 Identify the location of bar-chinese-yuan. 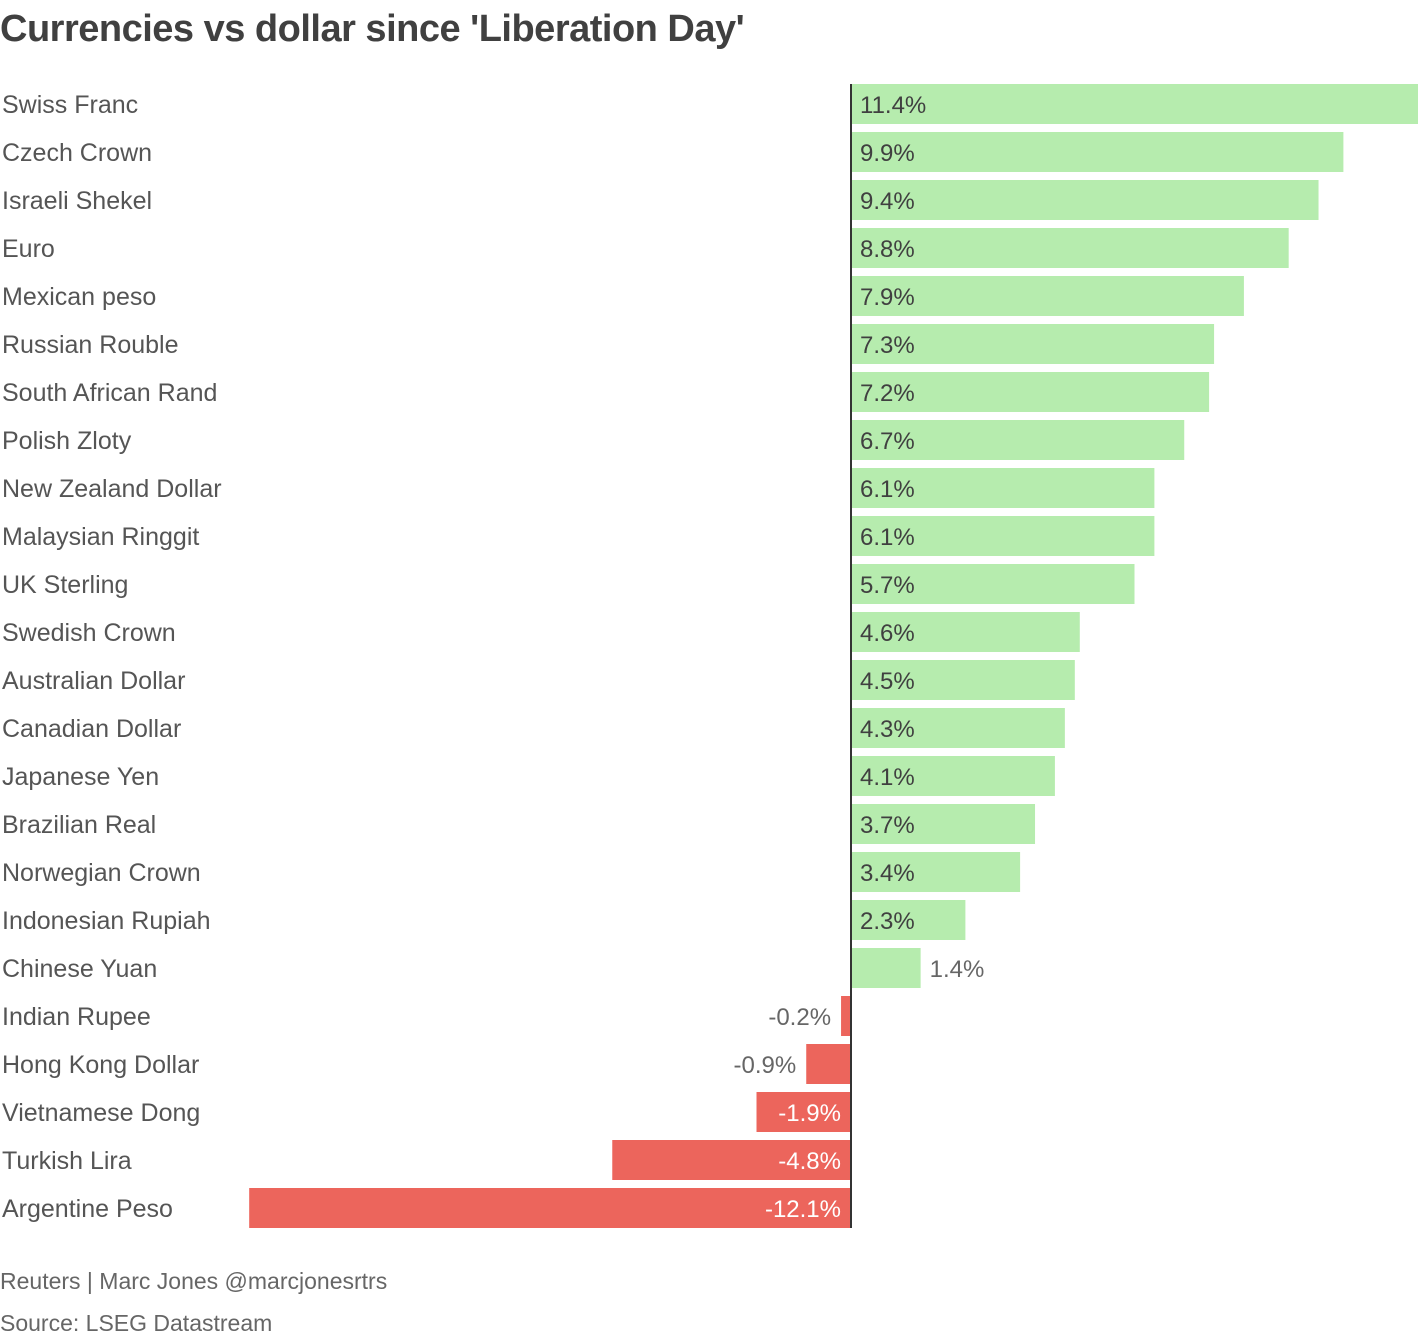
(886, 968).